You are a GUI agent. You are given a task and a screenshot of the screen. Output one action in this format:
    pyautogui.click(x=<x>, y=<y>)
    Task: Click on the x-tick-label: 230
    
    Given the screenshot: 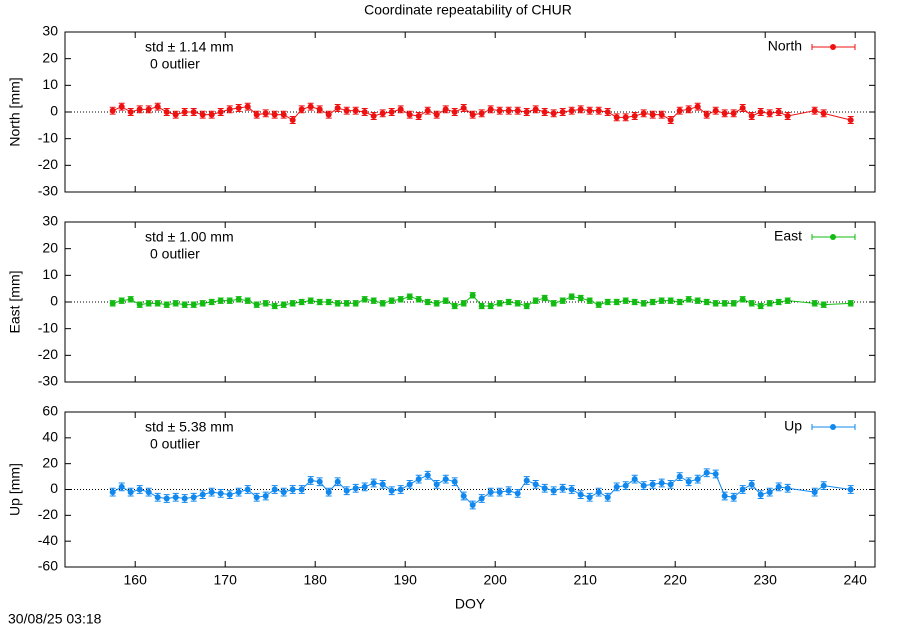 What is the action you would take?
    pyautogui.click(x=766, y=580)
    